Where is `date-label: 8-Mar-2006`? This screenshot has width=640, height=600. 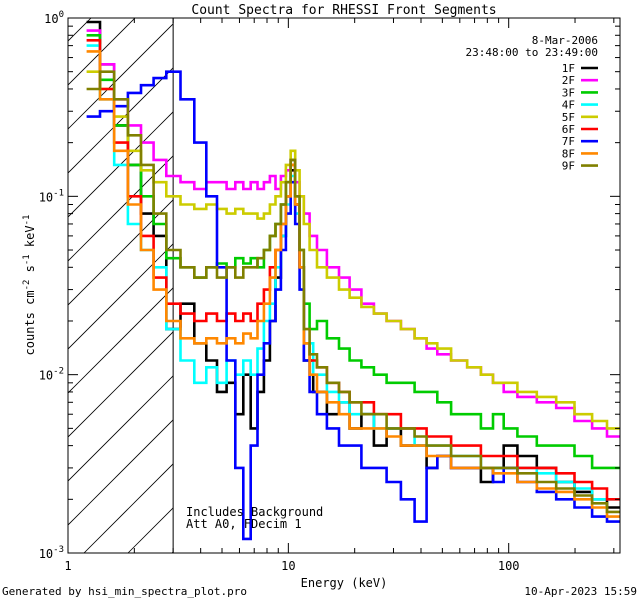
date-label: 8-Mar-2006 is located at coordinates (565, 40).